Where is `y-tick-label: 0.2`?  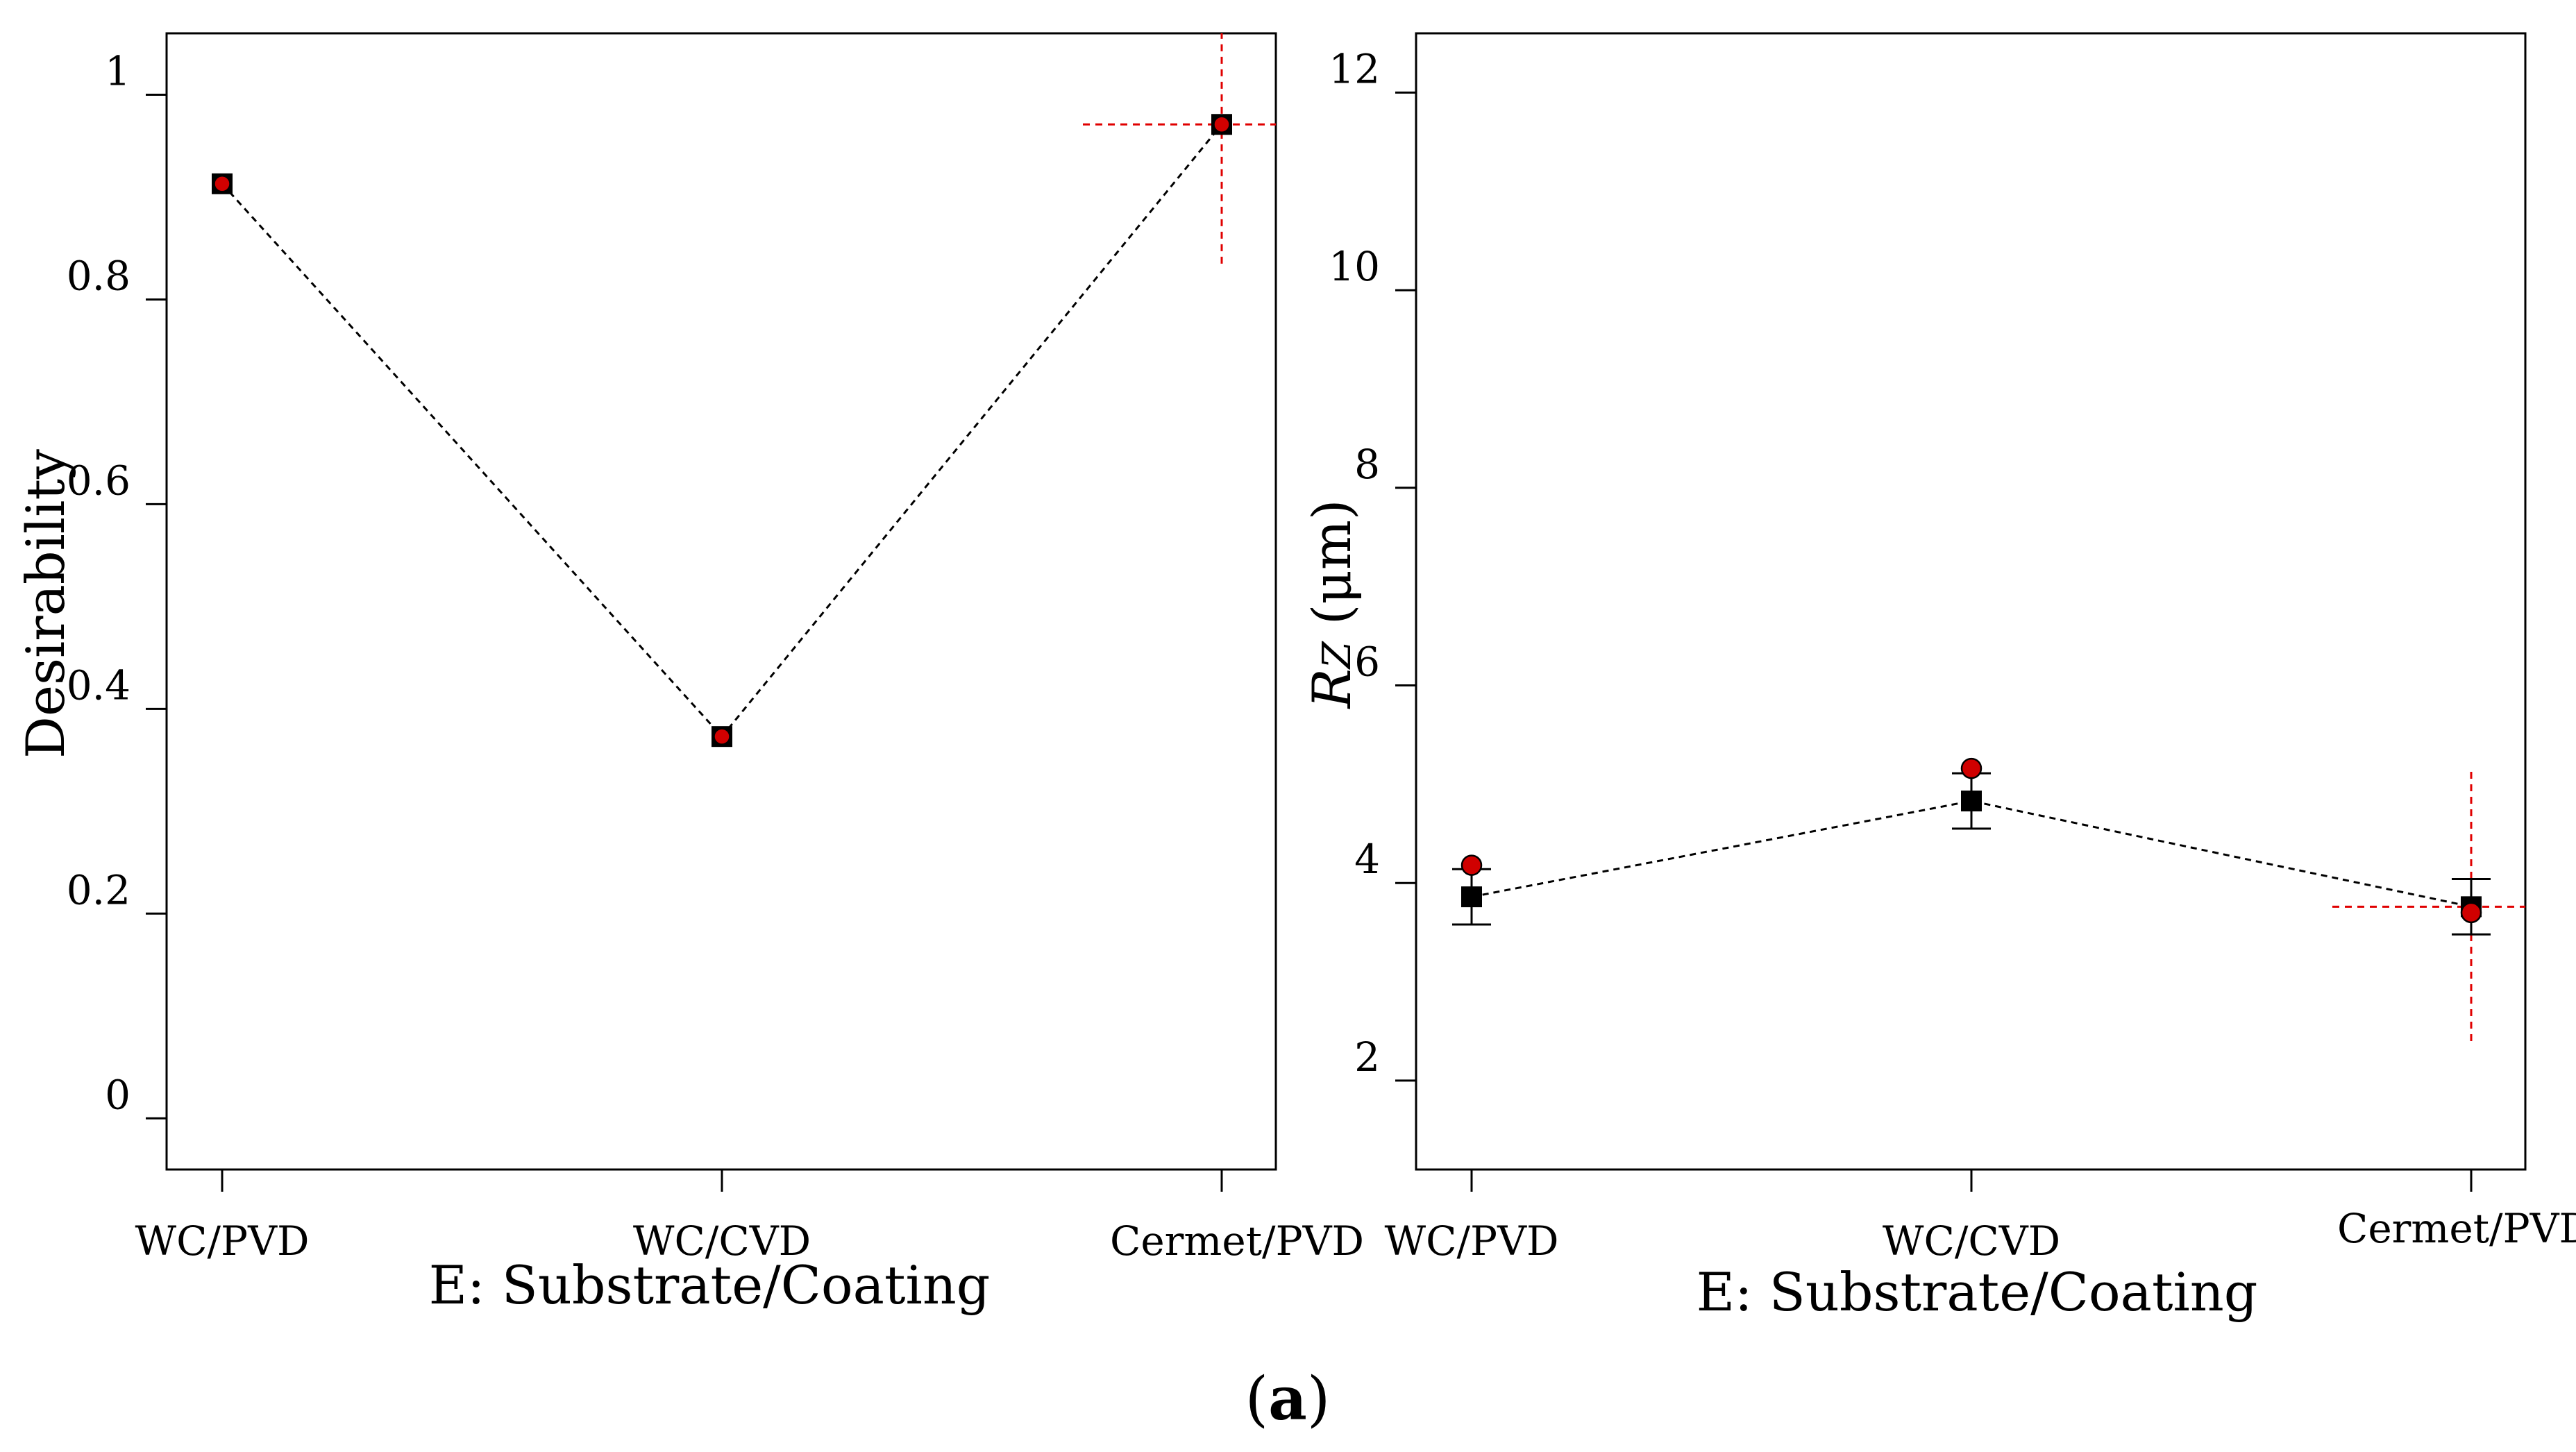
y-tick-label: 0.2 is located at coordinates (99, 889).